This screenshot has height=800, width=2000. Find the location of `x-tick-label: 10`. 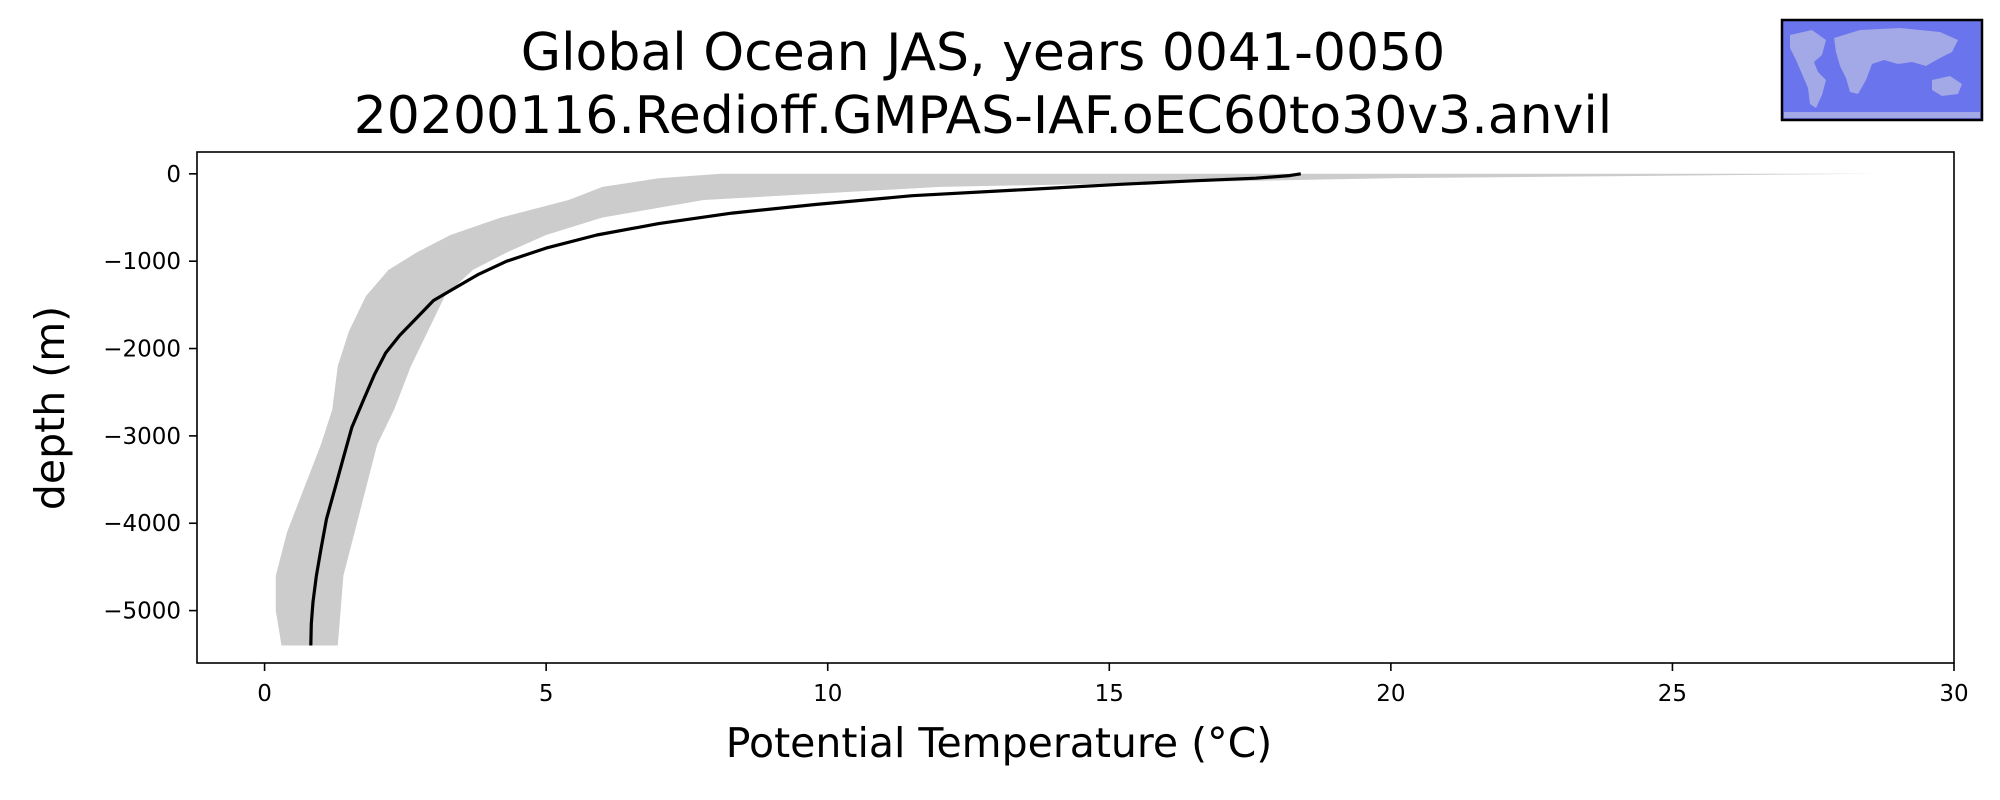

x-tick-label: 10 is located at coordinates (827, 694).